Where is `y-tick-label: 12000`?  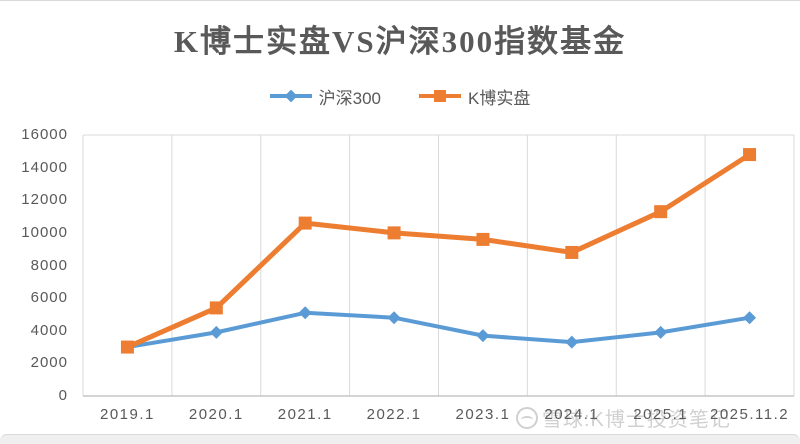
y-tick-label: 12000 is located at coordinates (44, 200).